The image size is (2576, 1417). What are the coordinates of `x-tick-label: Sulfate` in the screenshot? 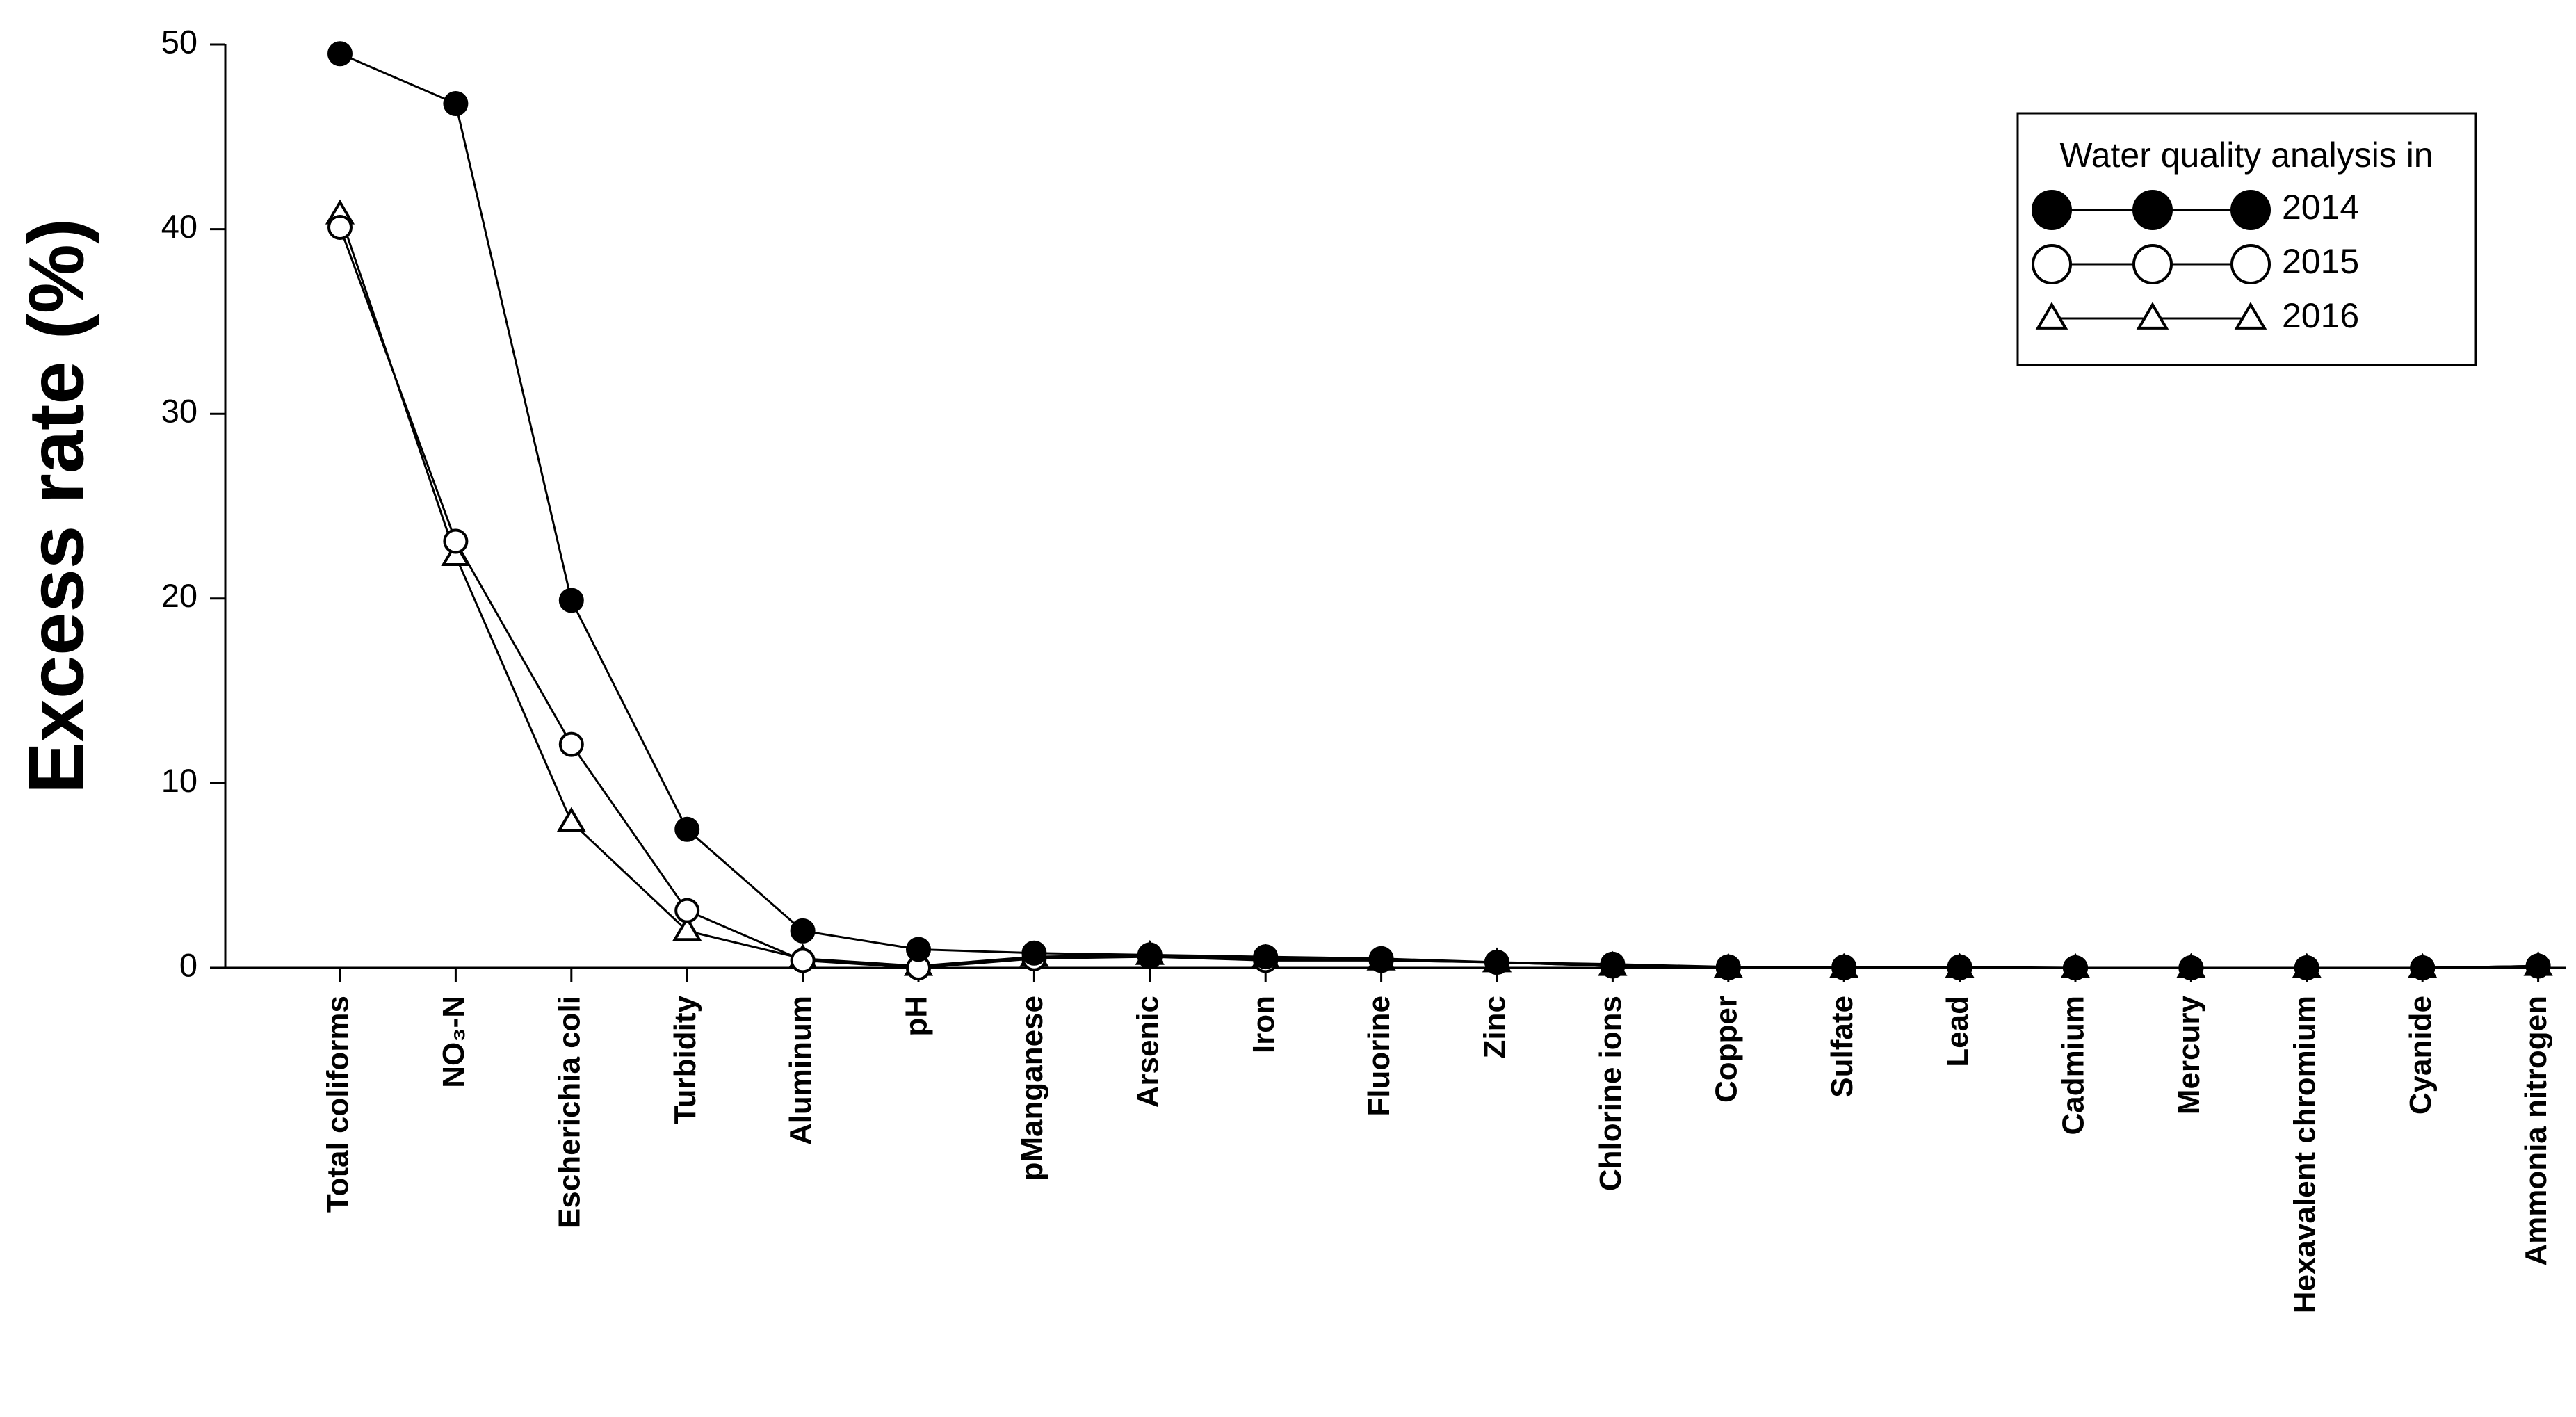 It's located at (1842, 1047).